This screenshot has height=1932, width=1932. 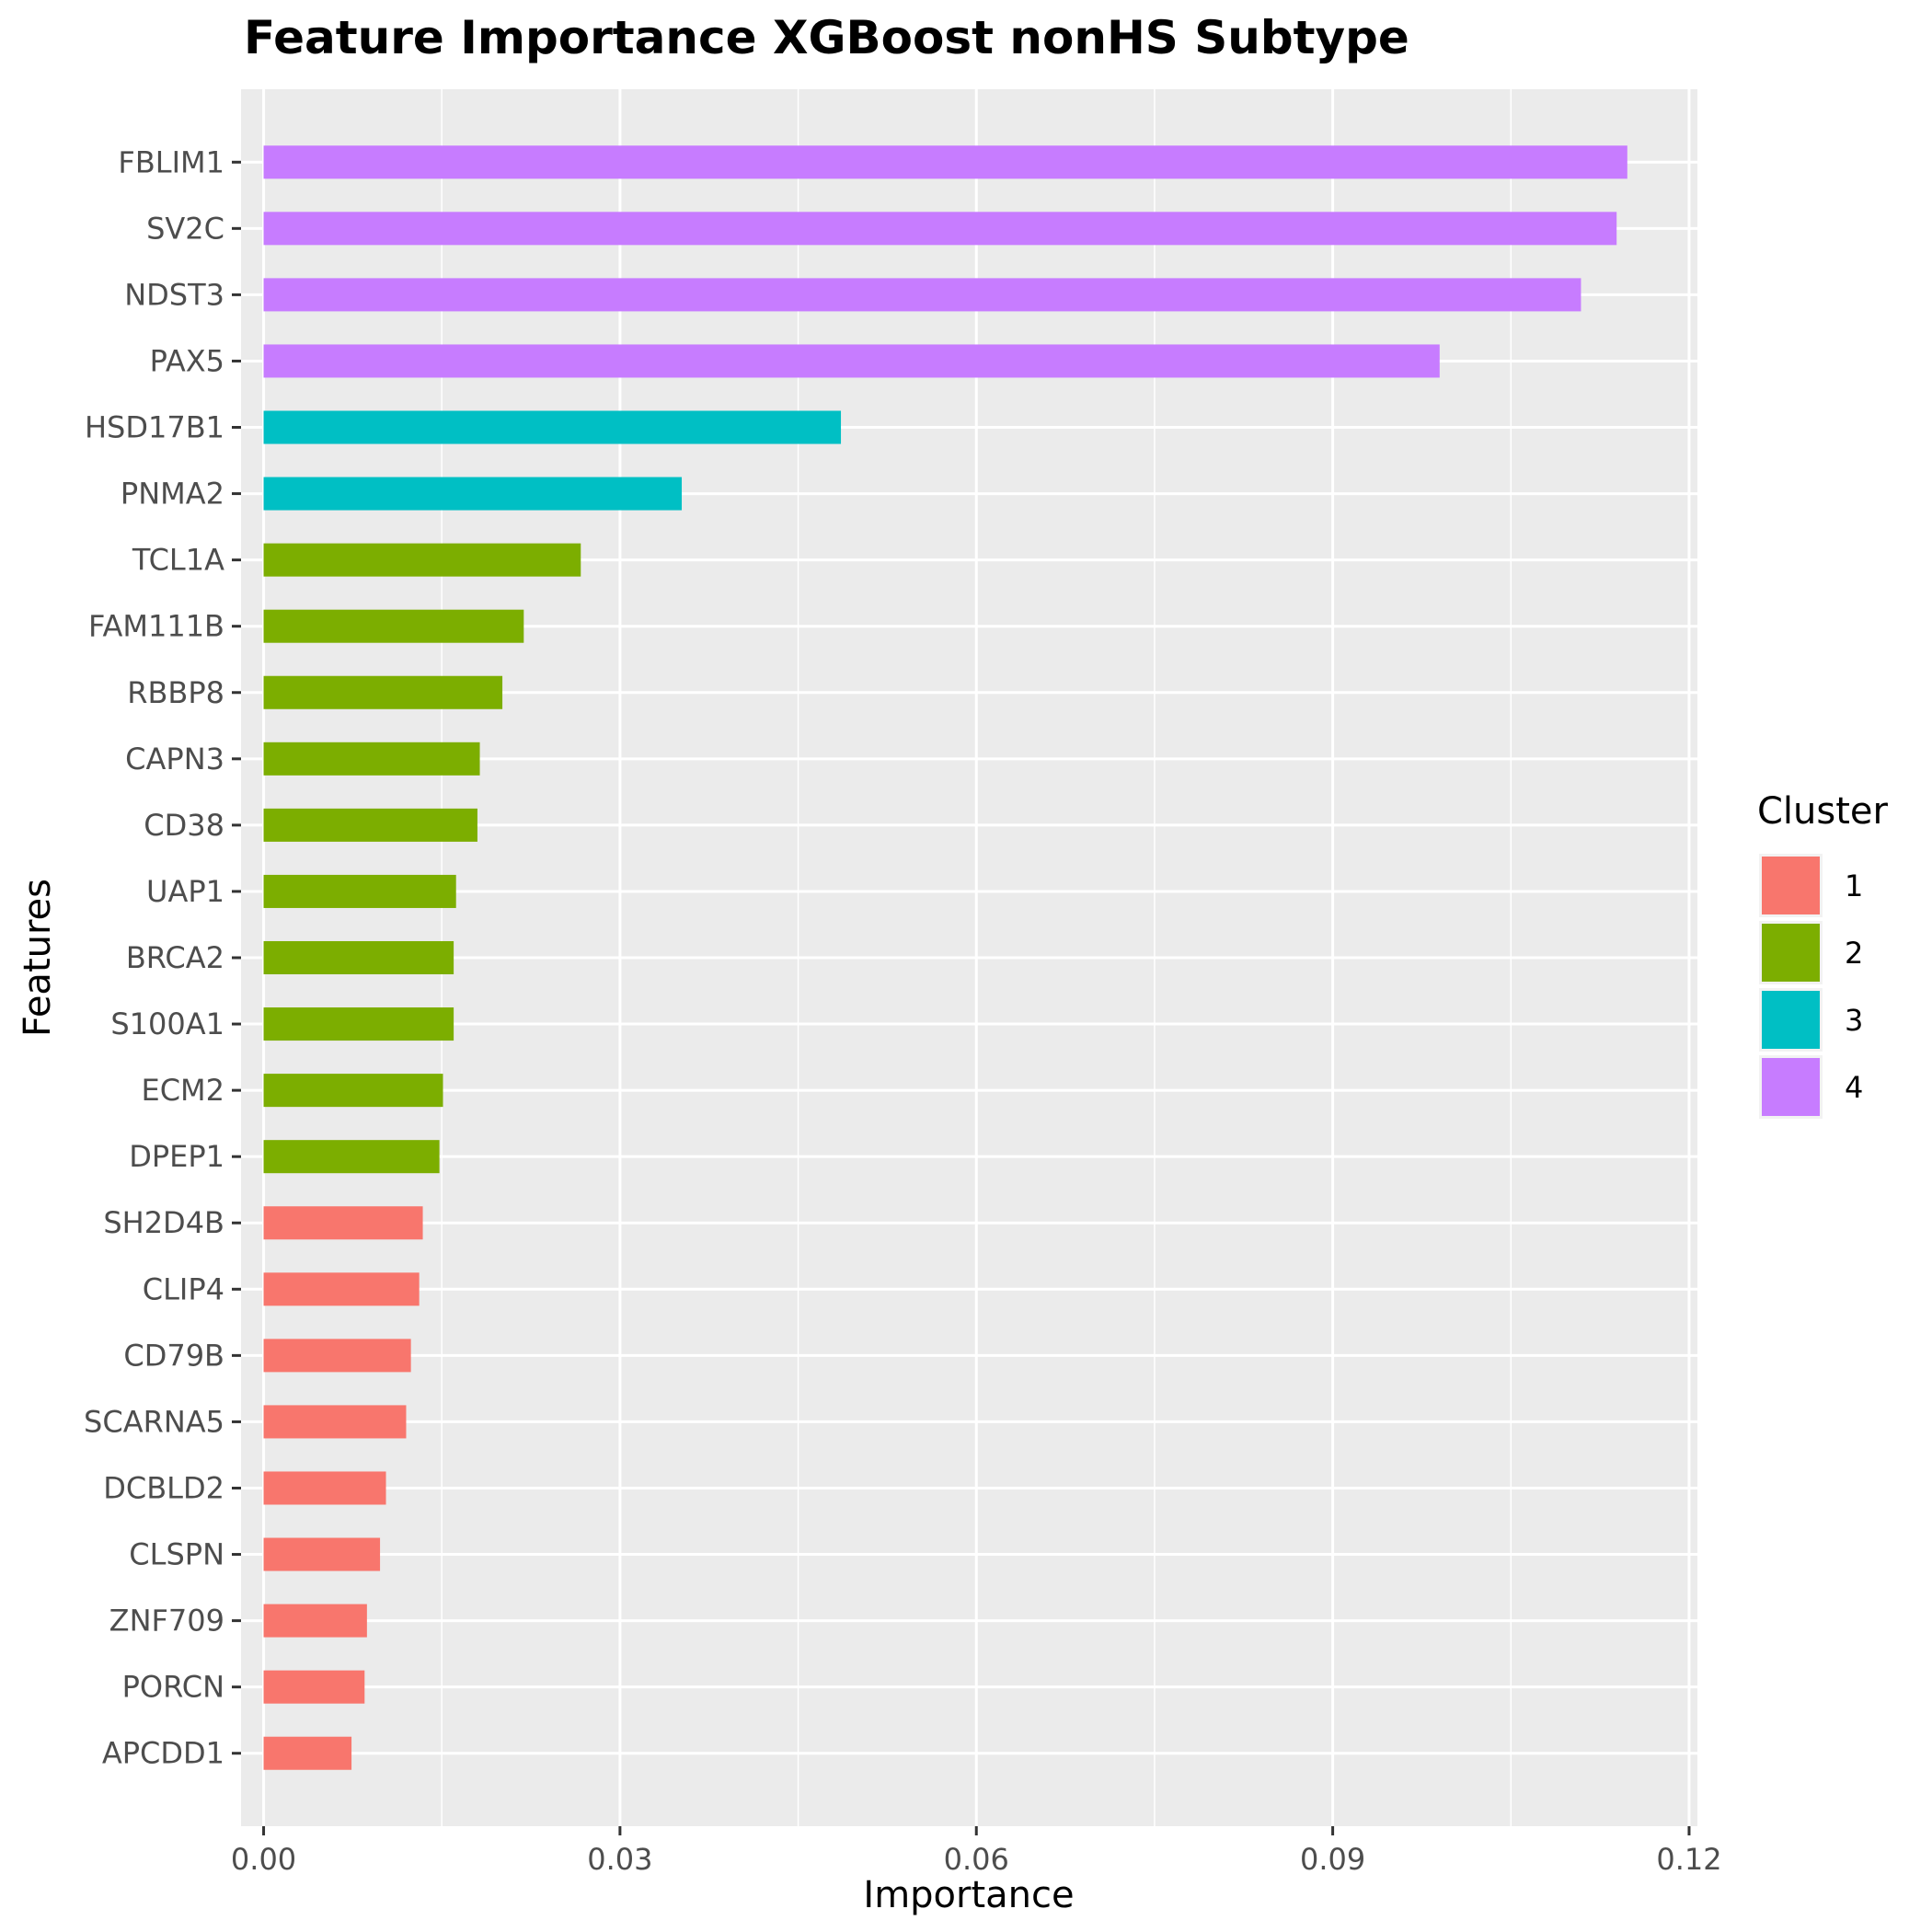 I want to click on bar-fblim1, so click(x=945, y=162).